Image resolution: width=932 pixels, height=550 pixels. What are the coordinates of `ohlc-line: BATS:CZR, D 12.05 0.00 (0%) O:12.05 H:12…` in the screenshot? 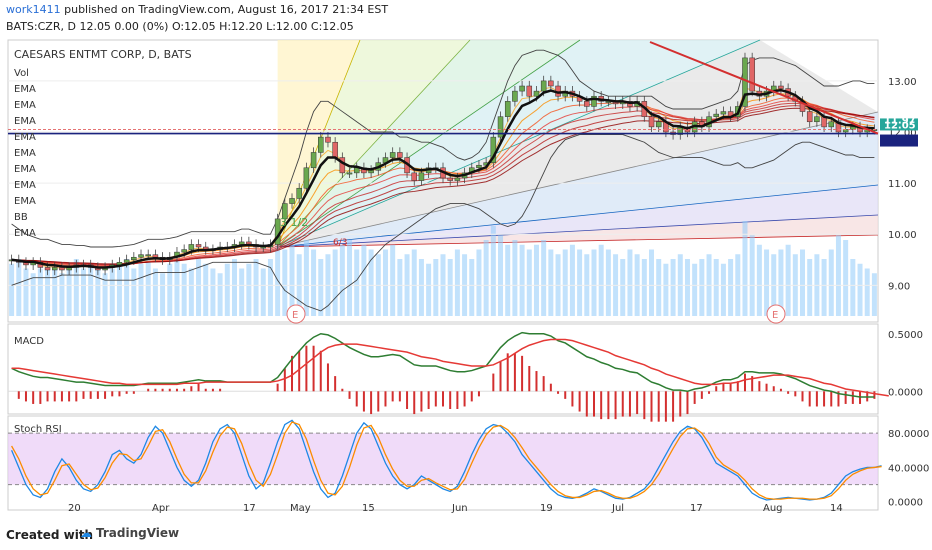 It's located at (180, 26).